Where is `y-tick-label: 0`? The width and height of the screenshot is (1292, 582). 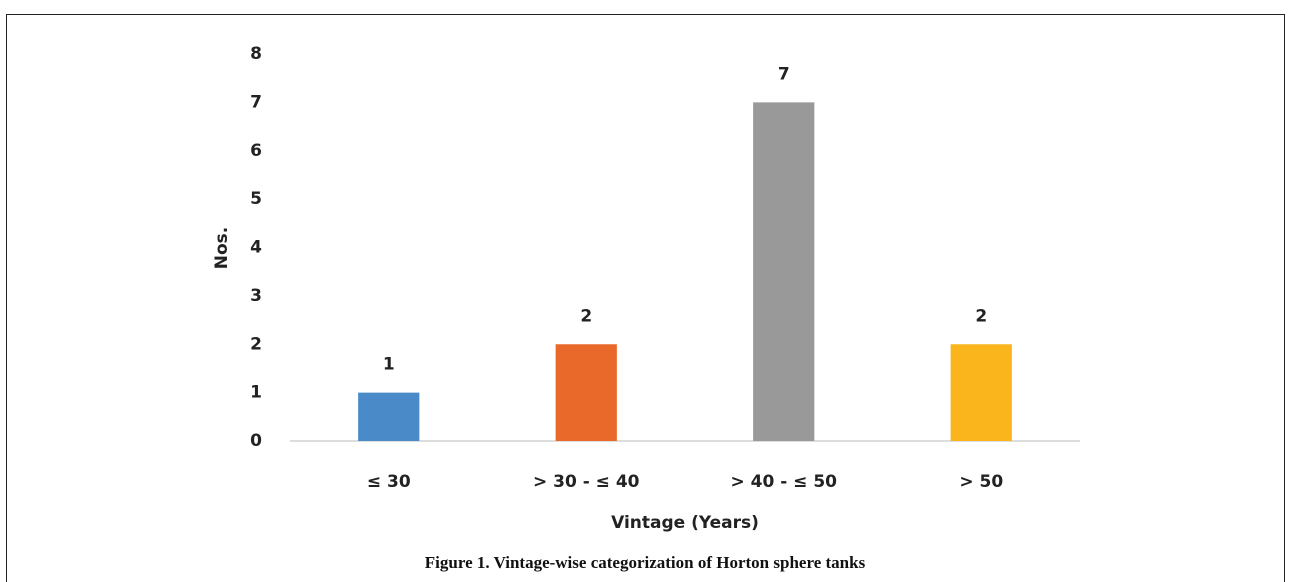 y-tick-label: 0 is located at coordinates (256, 441).